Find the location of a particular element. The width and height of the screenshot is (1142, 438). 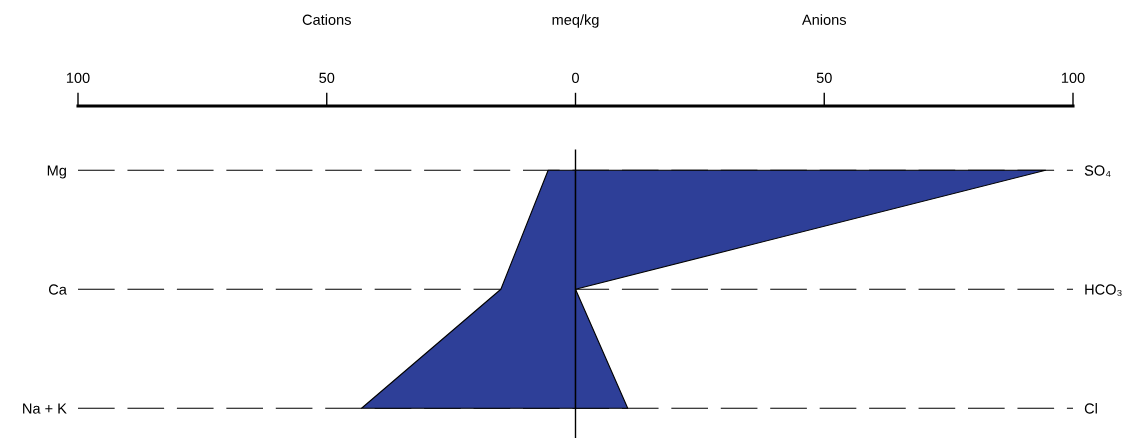

x-axis-title: meq/kg is located at coordinates (575, 21).